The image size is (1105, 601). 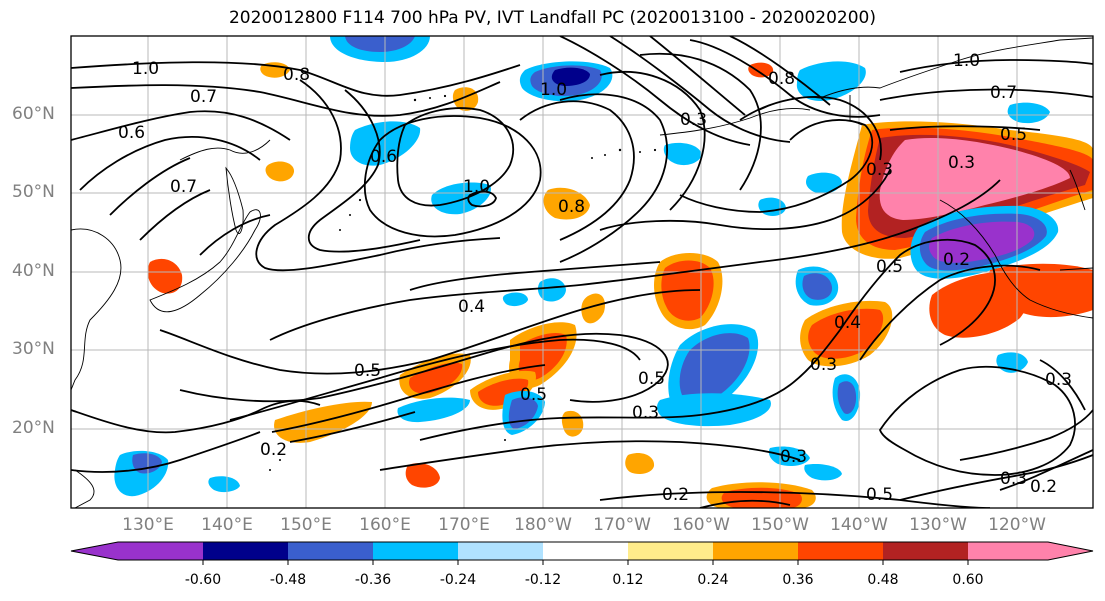 I want to click on colorbar-tick-label: -0.60, so click(x=203, y=580).